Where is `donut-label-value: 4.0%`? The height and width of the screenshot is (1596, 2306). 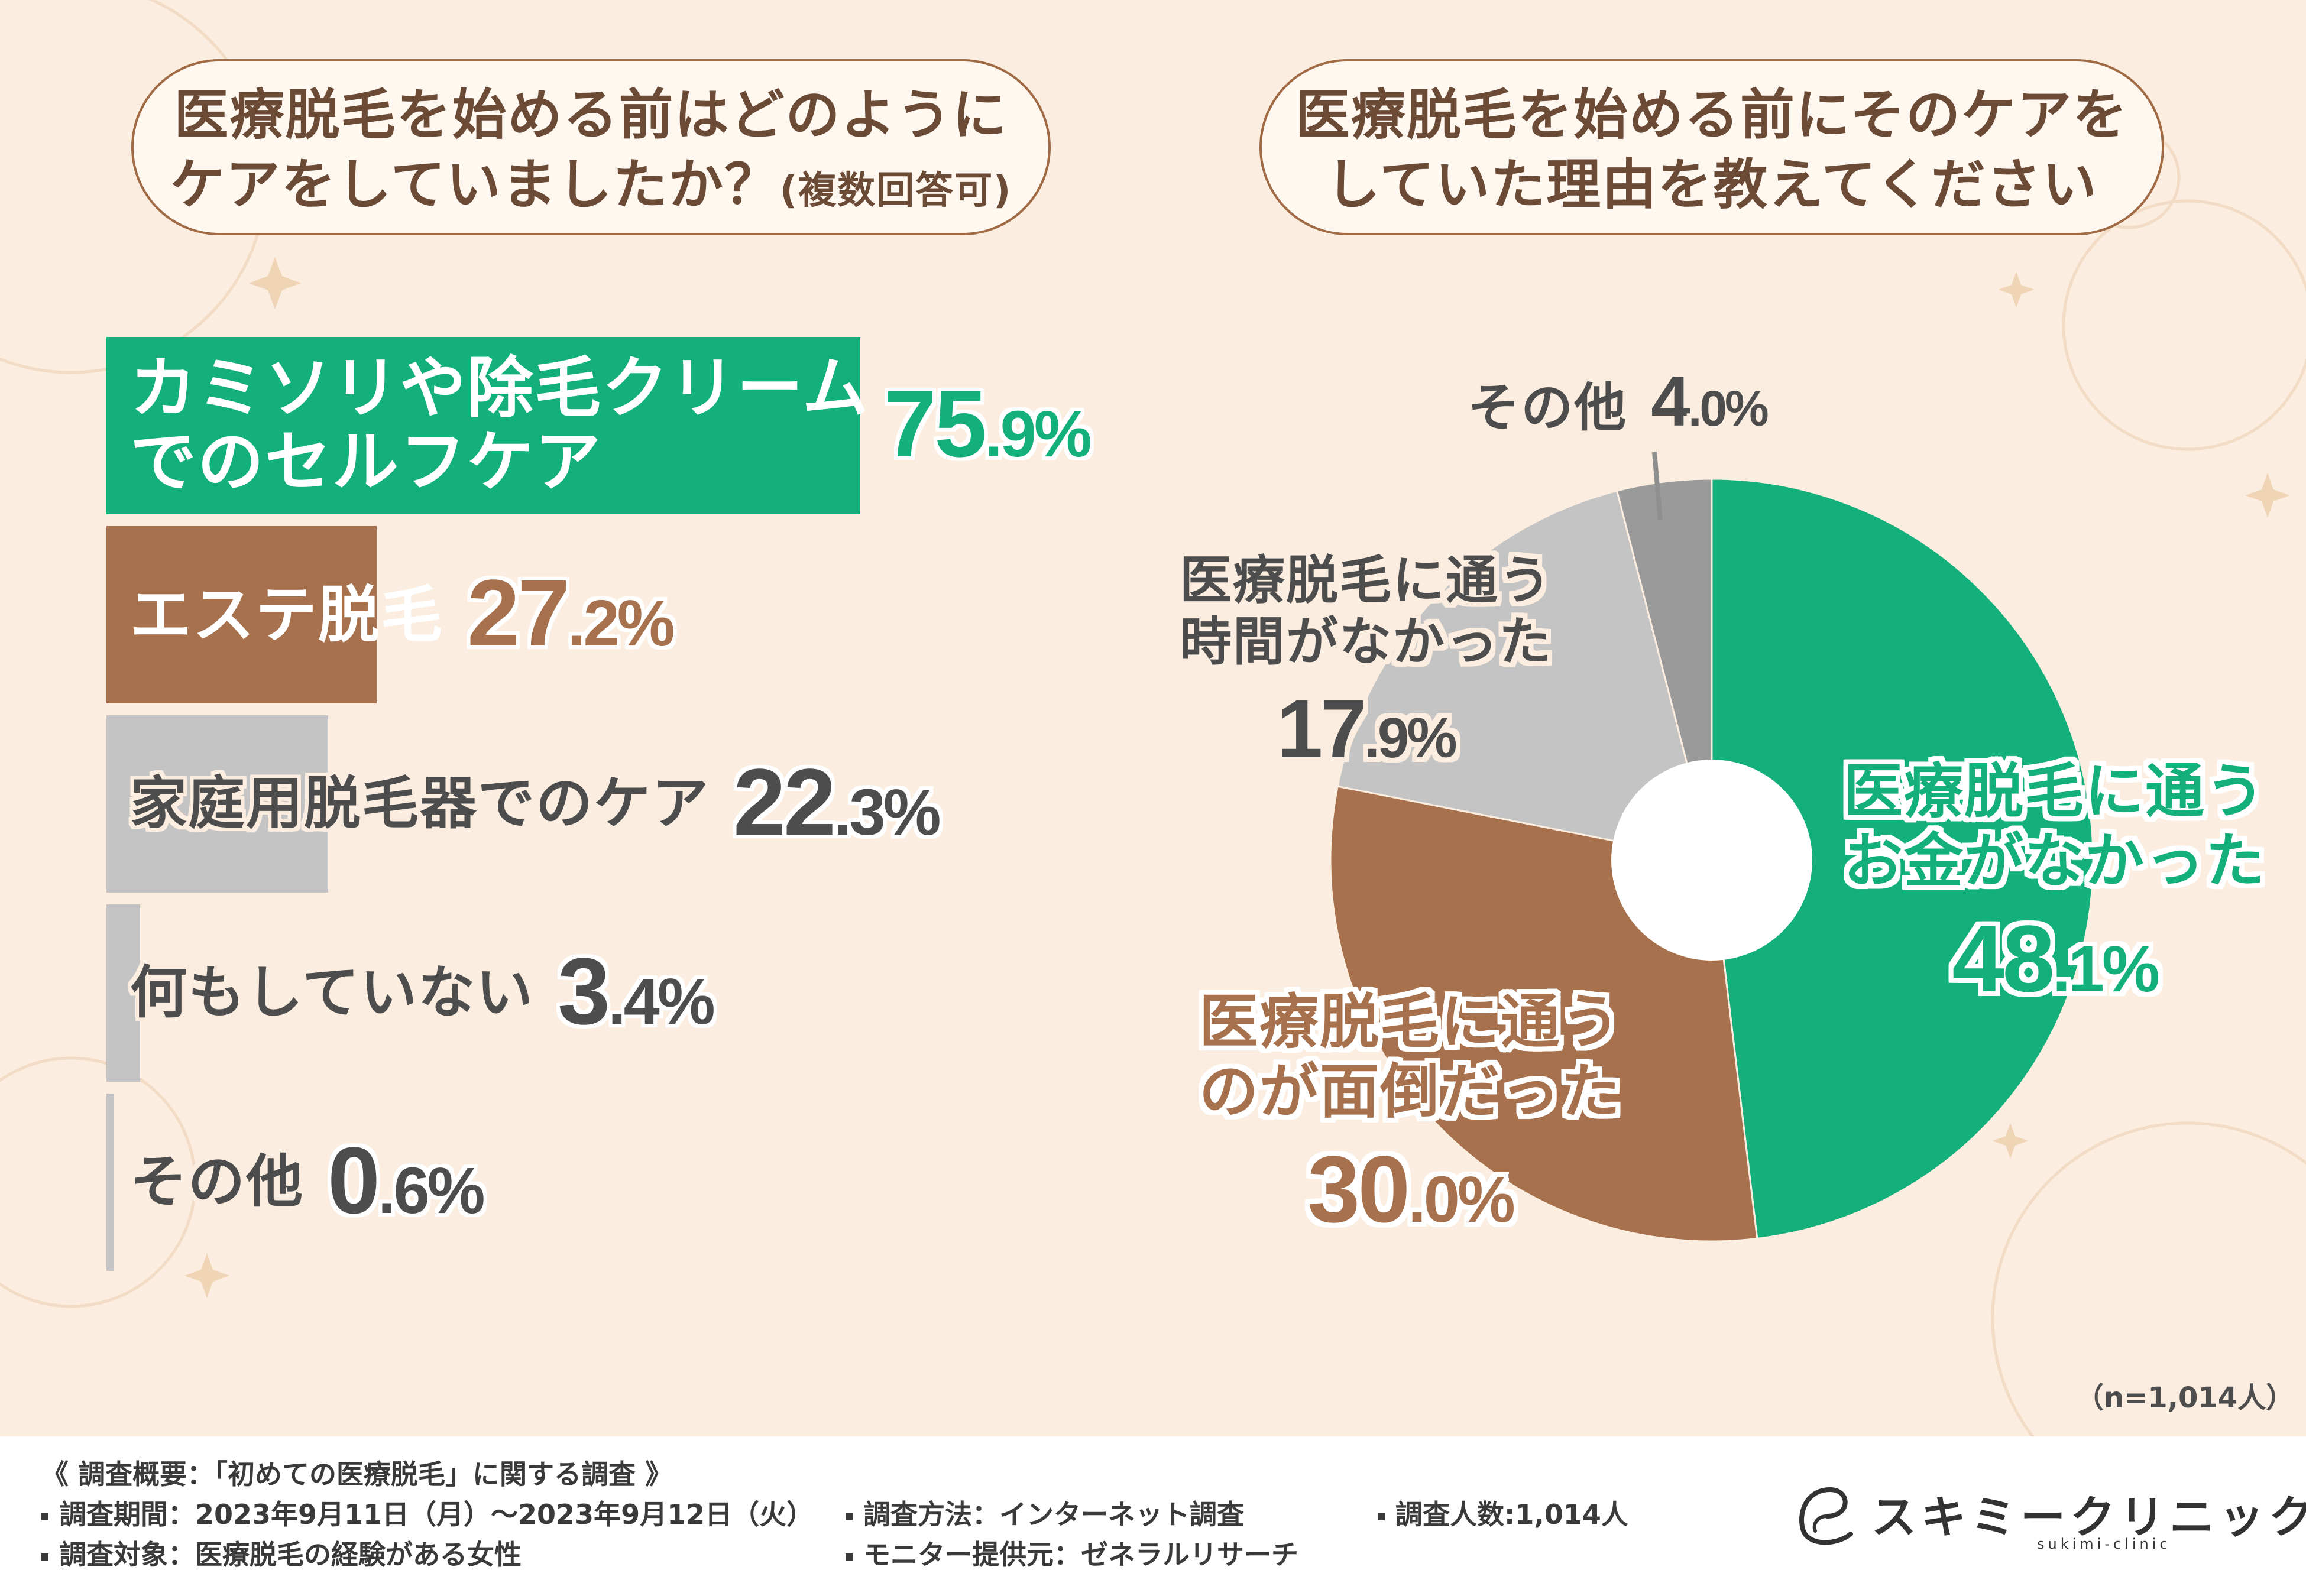
donut-label-value: 4.0% is located at coordinates (1710, 401).